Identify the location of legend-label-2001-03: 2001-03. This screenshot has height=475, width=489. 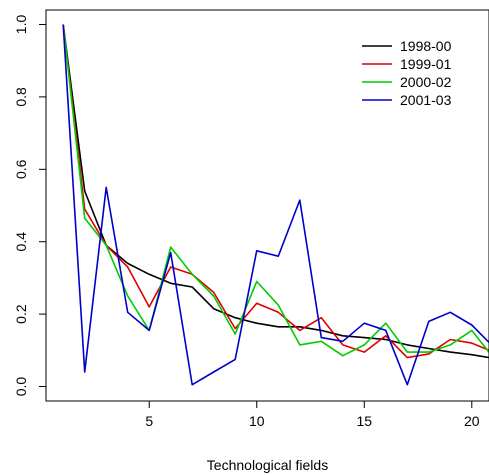
(426, 100).